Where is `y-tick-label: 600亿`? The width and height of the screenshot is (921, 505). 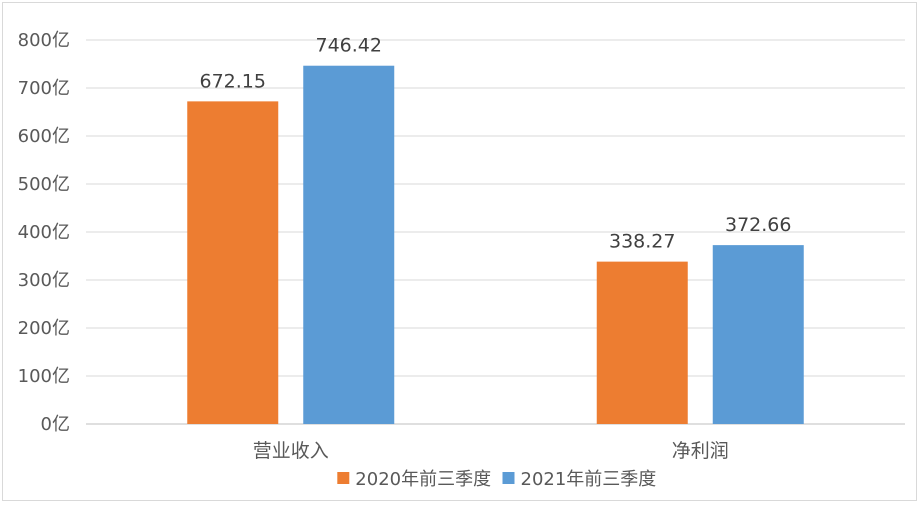
y-tick-label: 600亿 is located at coordinates (44, 136).